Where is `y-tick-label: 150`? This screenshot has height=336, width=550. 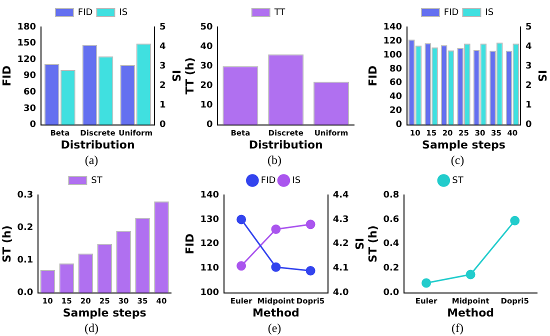
y-tick-label: 150 is located at coordinates (26, 43).